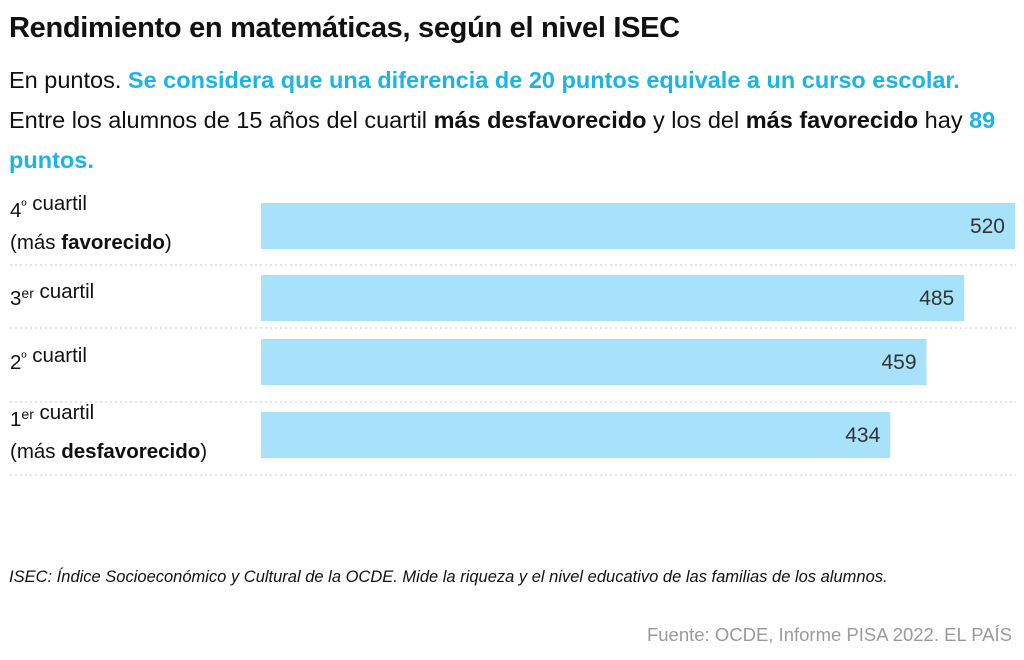  I want to click on subtitle-bold-disadvantaged: más desfavorecido, so click(540, 120).